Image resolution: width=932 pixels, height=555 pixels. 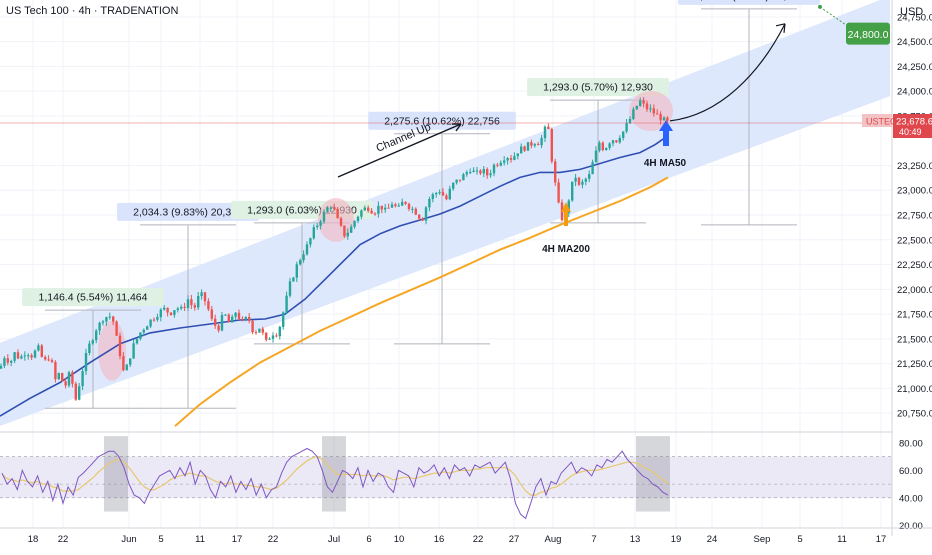 What do you see at coordinates (553, 539) in the screenshot?
I see `x-tick-label: Aug` at bounding box center [553, 539].